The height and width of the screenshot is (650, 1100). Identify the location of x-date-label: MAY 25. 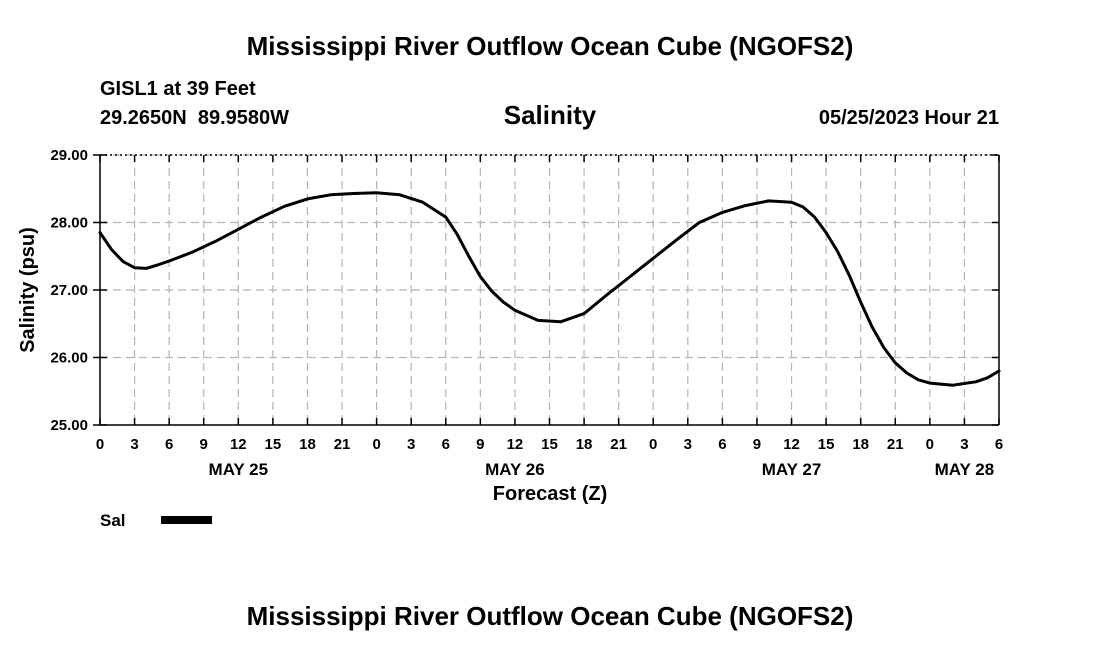
(239, 469).